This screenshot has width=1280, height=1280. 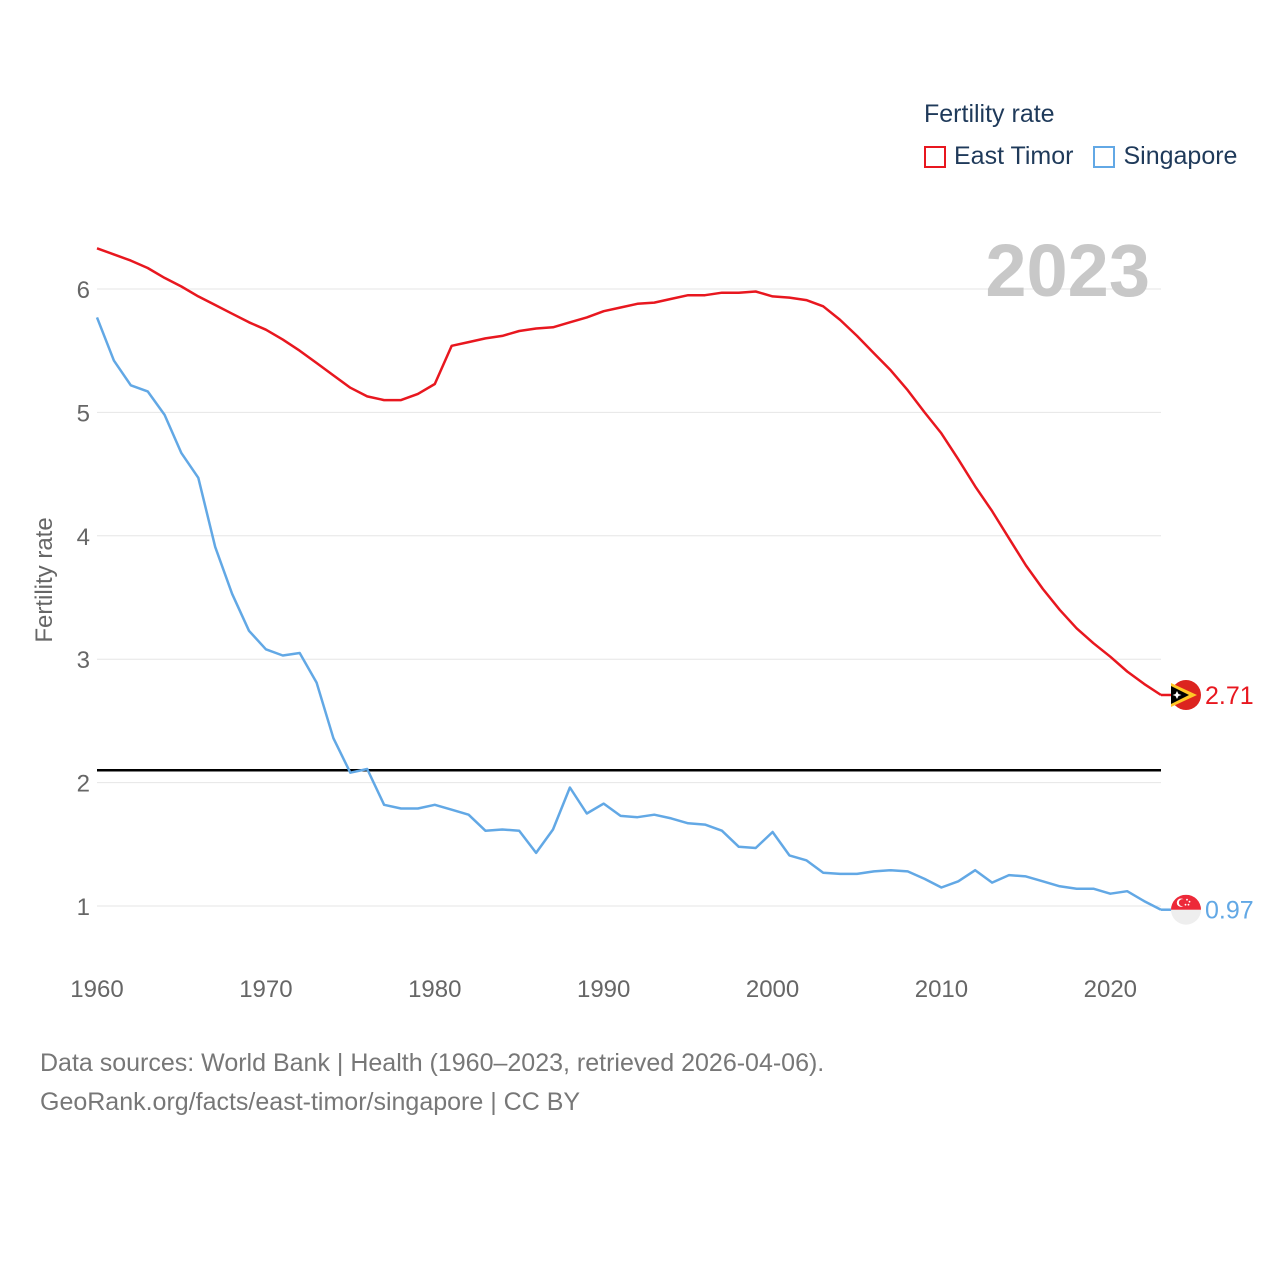 What do you see at coordinates (941, 989) in the screenshot?
I see `x-tick-label-2010: 2010` at bounding box center [941, 989].